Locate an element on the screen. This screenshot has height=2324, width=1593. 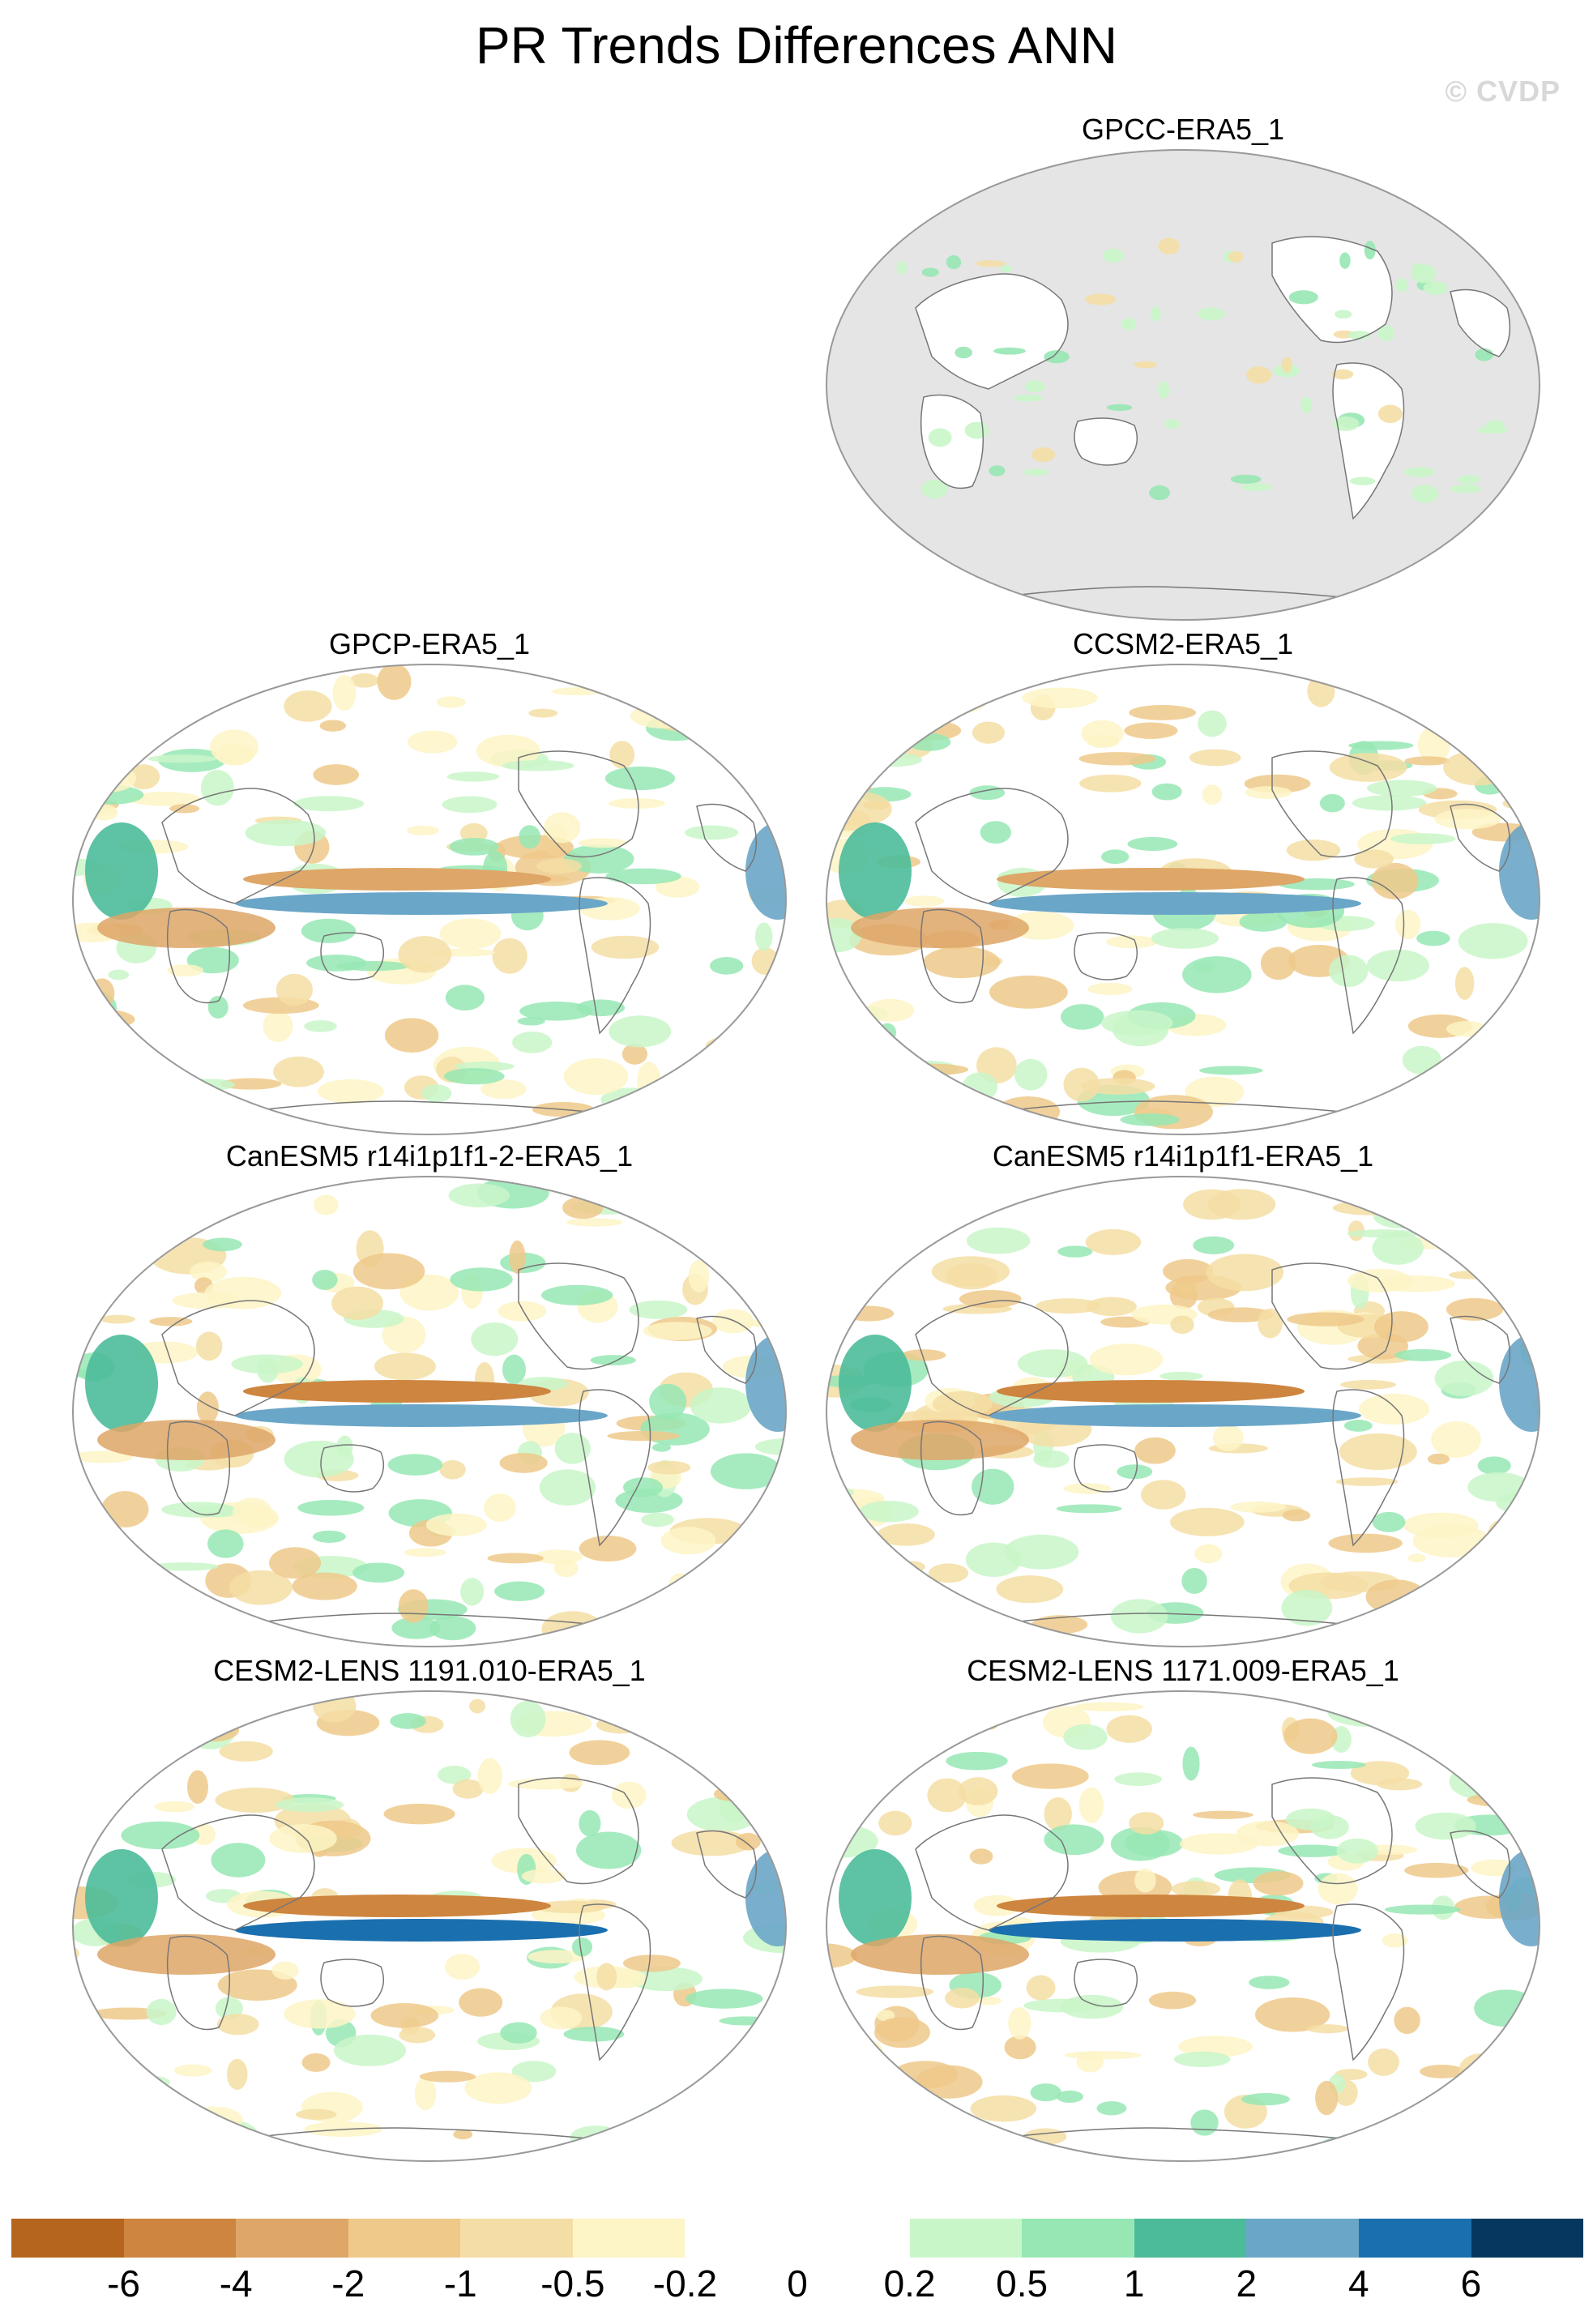
colorbar-swatch is located at coordinates (1303, 2238).